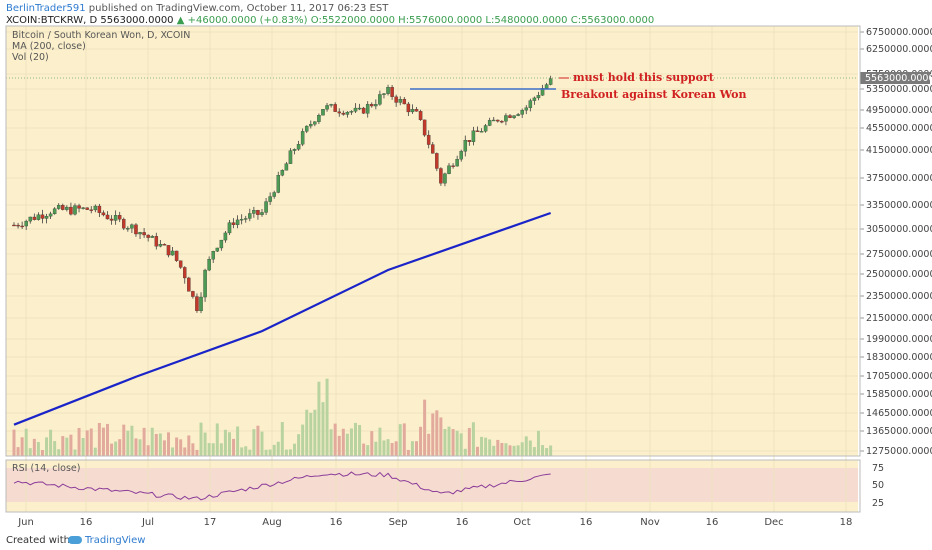  Describe the element at coordinates (899, 376) in the screenshot. I see `y-tick-label: 1705000.0000` at that location.